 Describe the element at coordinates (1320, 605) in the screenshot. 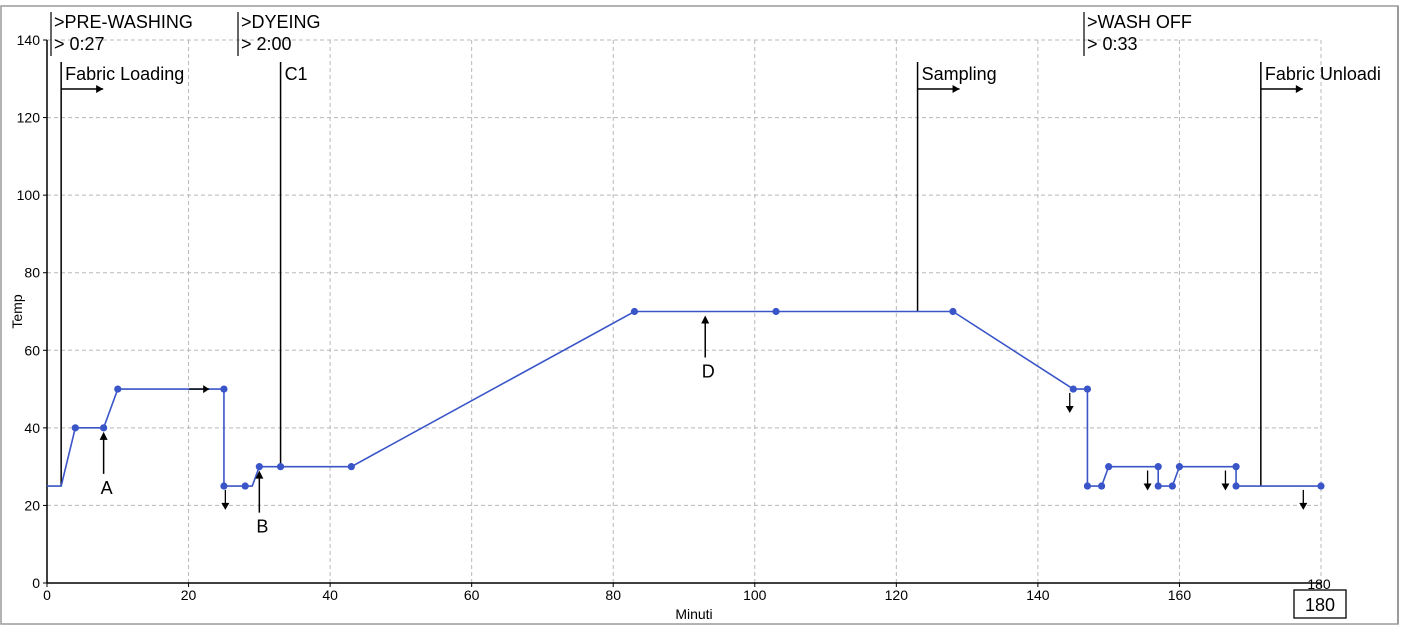

I see `end-time-box-label: 180` at that location.